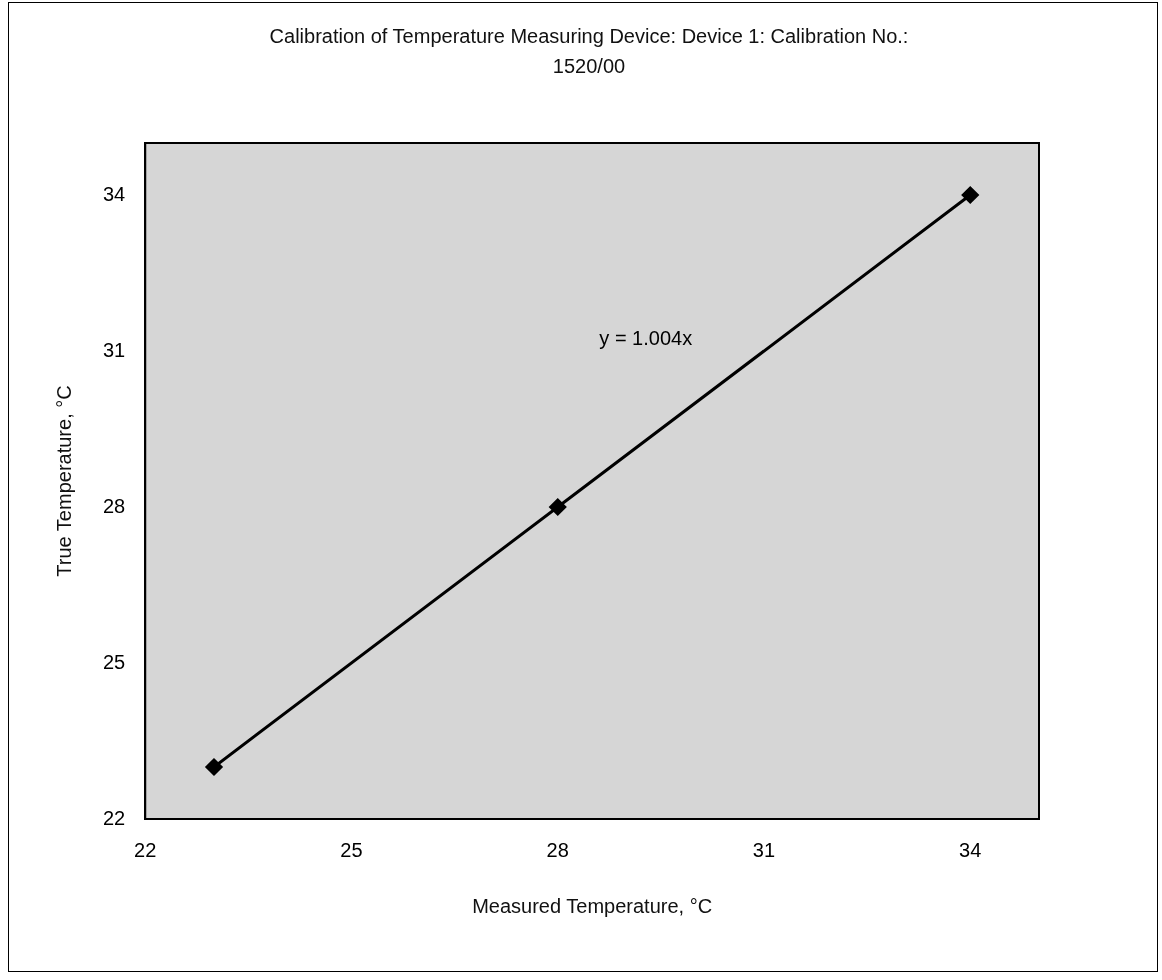 The width and height of the screenshot is (1162, 980). What do you see at coordinates (764, 849) in the screenshot?
I see `x-tick-label: 31` at bounding box center [764, 849].